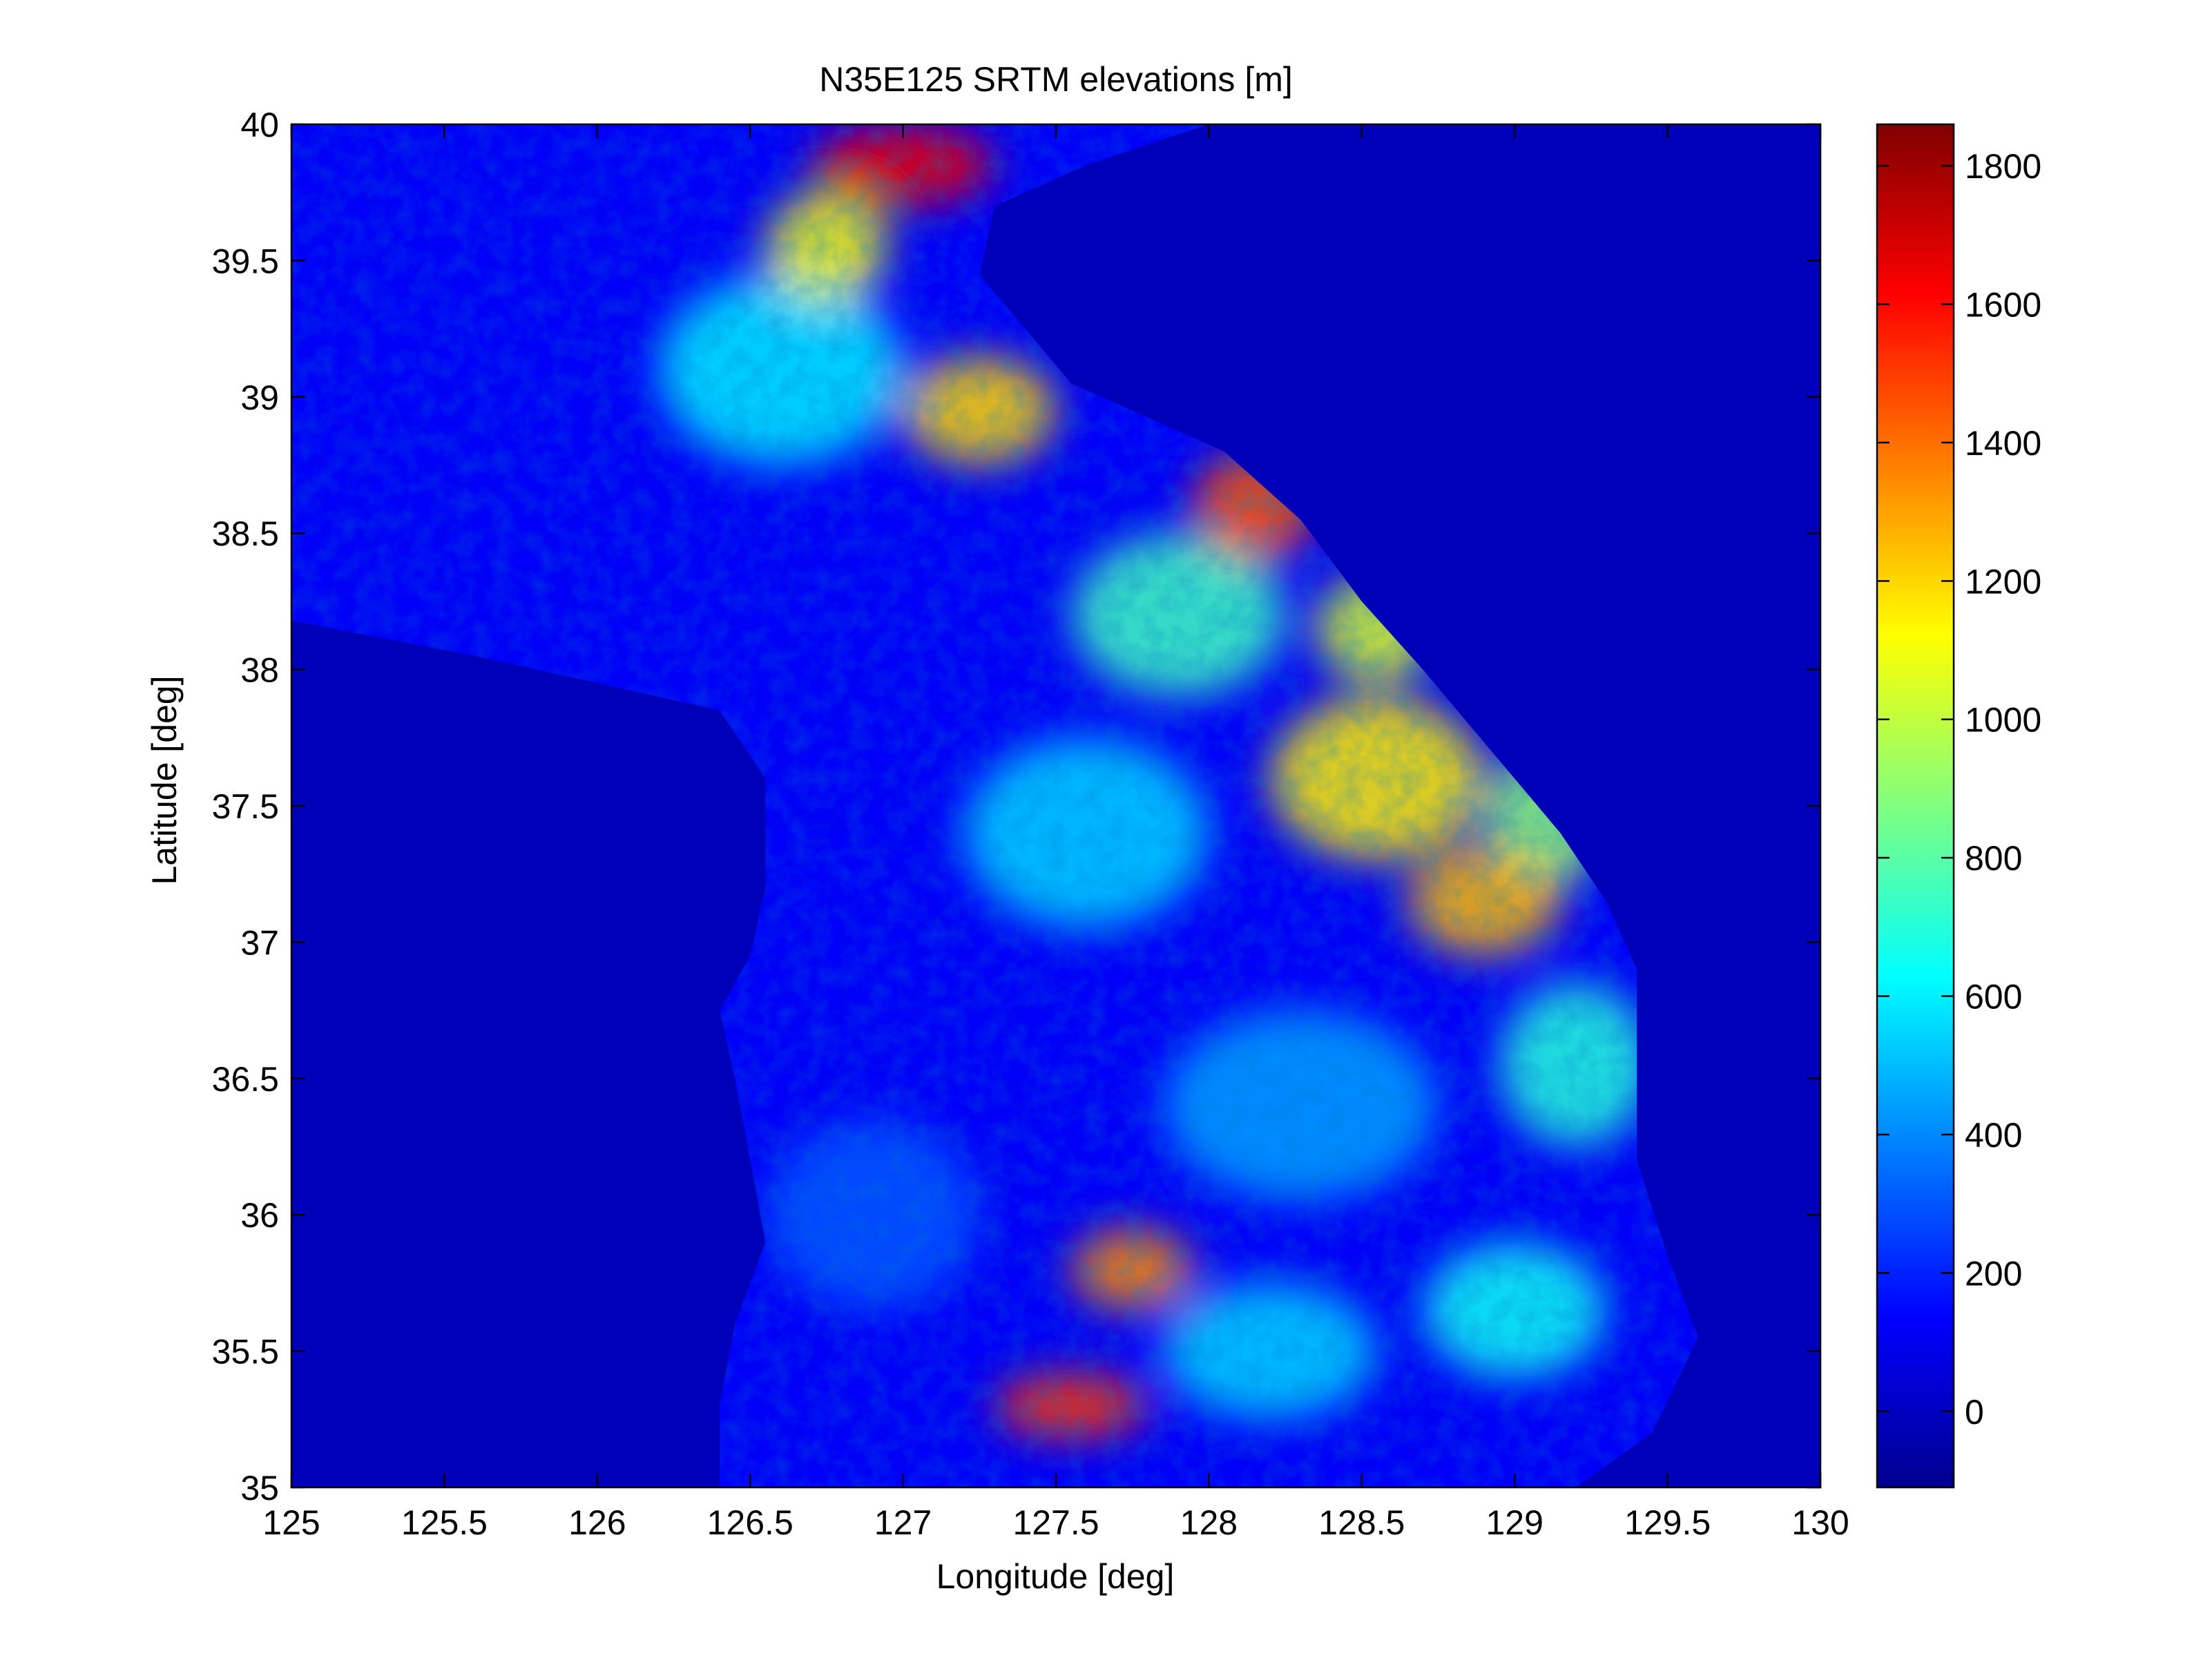 The height and width of the screenshot is (1658, 2212). I want to click on y-tick-label: 37.5, so click(245, 806).